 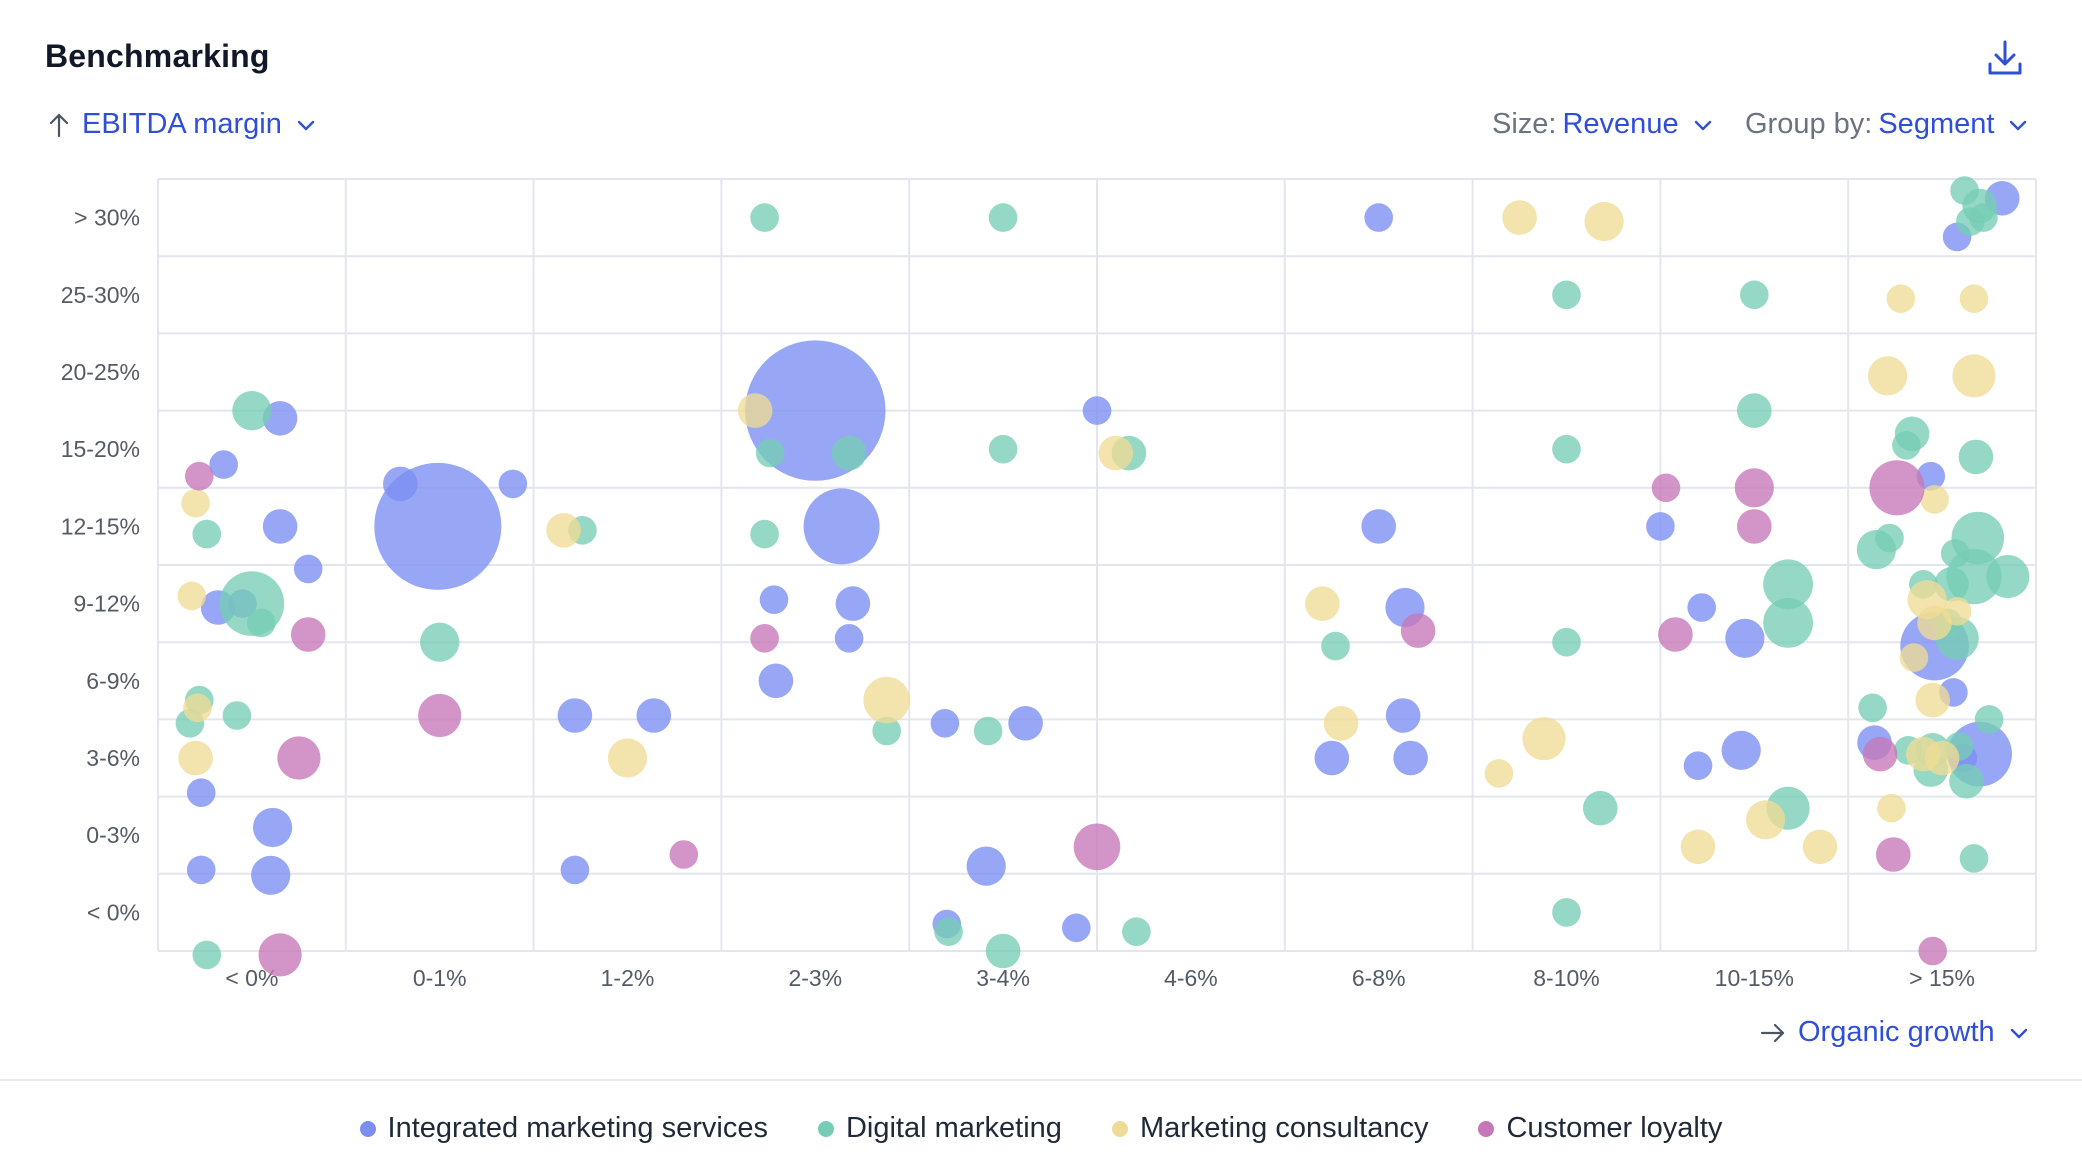 What do you see at coordinates (939, 1128) in the screenshot?
I see `legend-item-digital-marketing: Digital marketing` at bounding box center [939, 1128].